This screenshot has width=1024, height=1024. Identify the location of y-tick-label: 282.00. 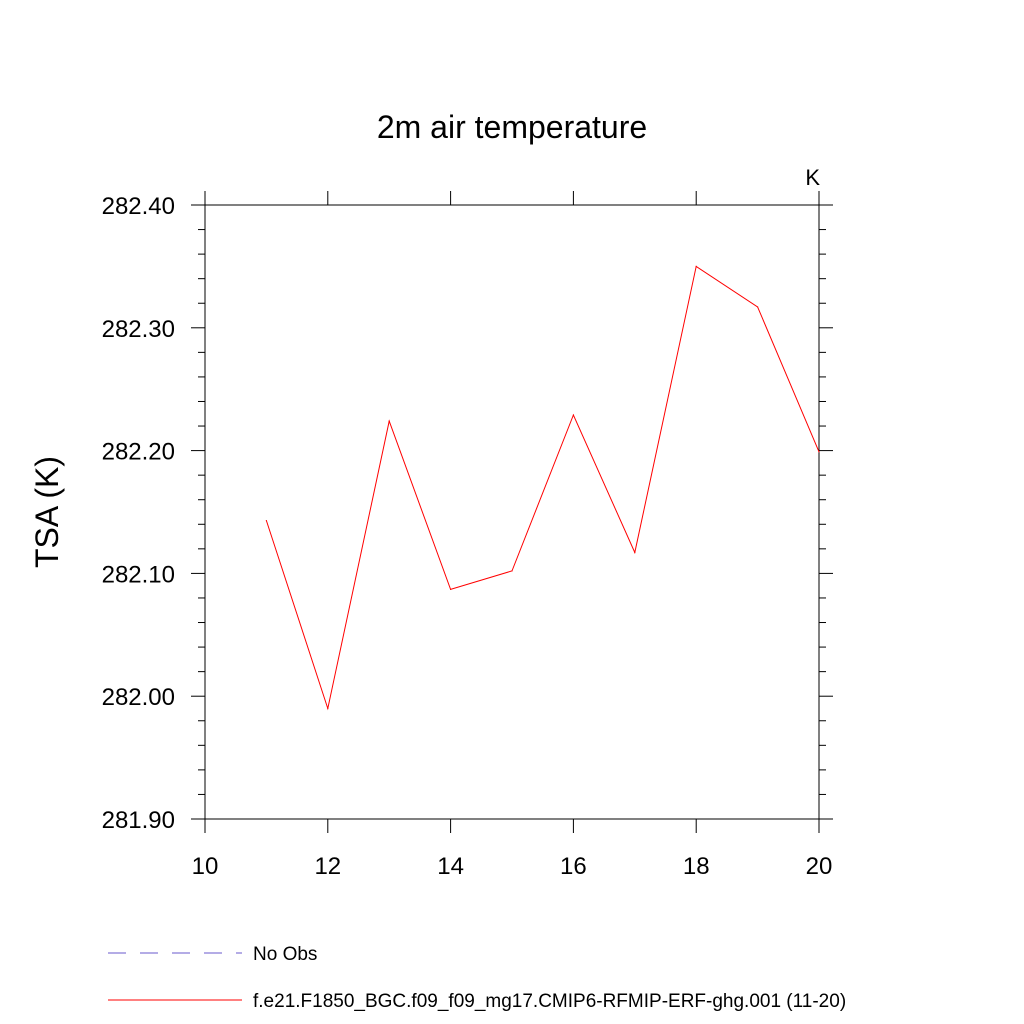
(138, 697).